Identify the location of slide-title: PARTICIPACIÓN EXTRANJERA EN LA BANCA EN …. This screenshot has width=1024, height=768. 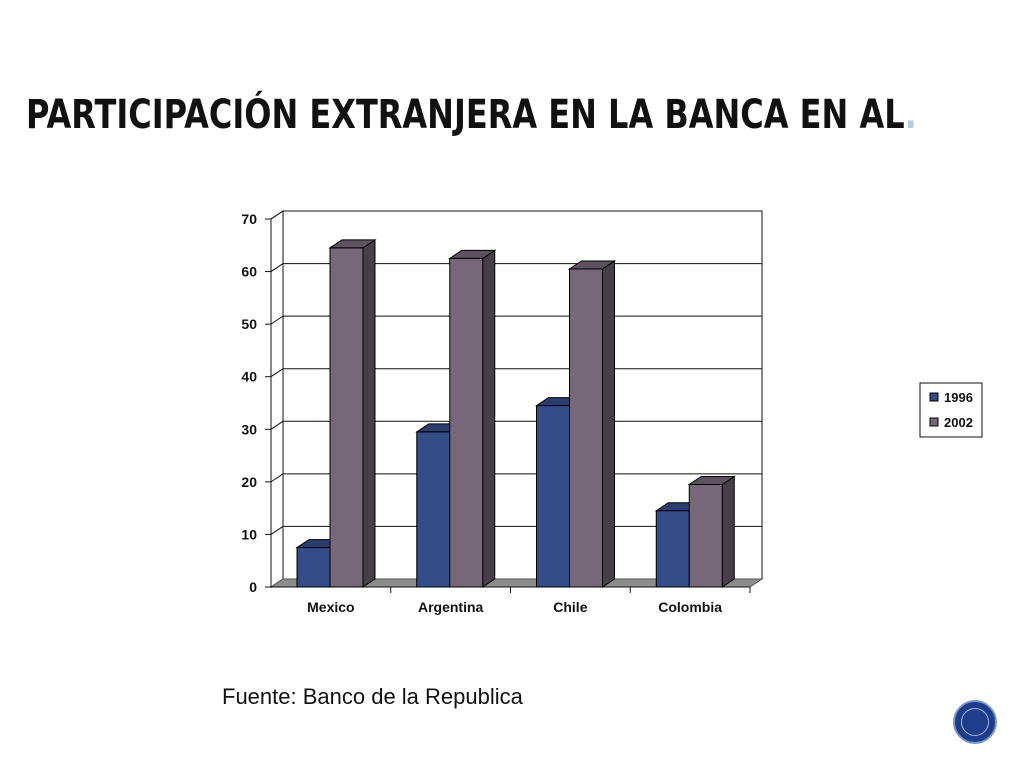
(471, 115).